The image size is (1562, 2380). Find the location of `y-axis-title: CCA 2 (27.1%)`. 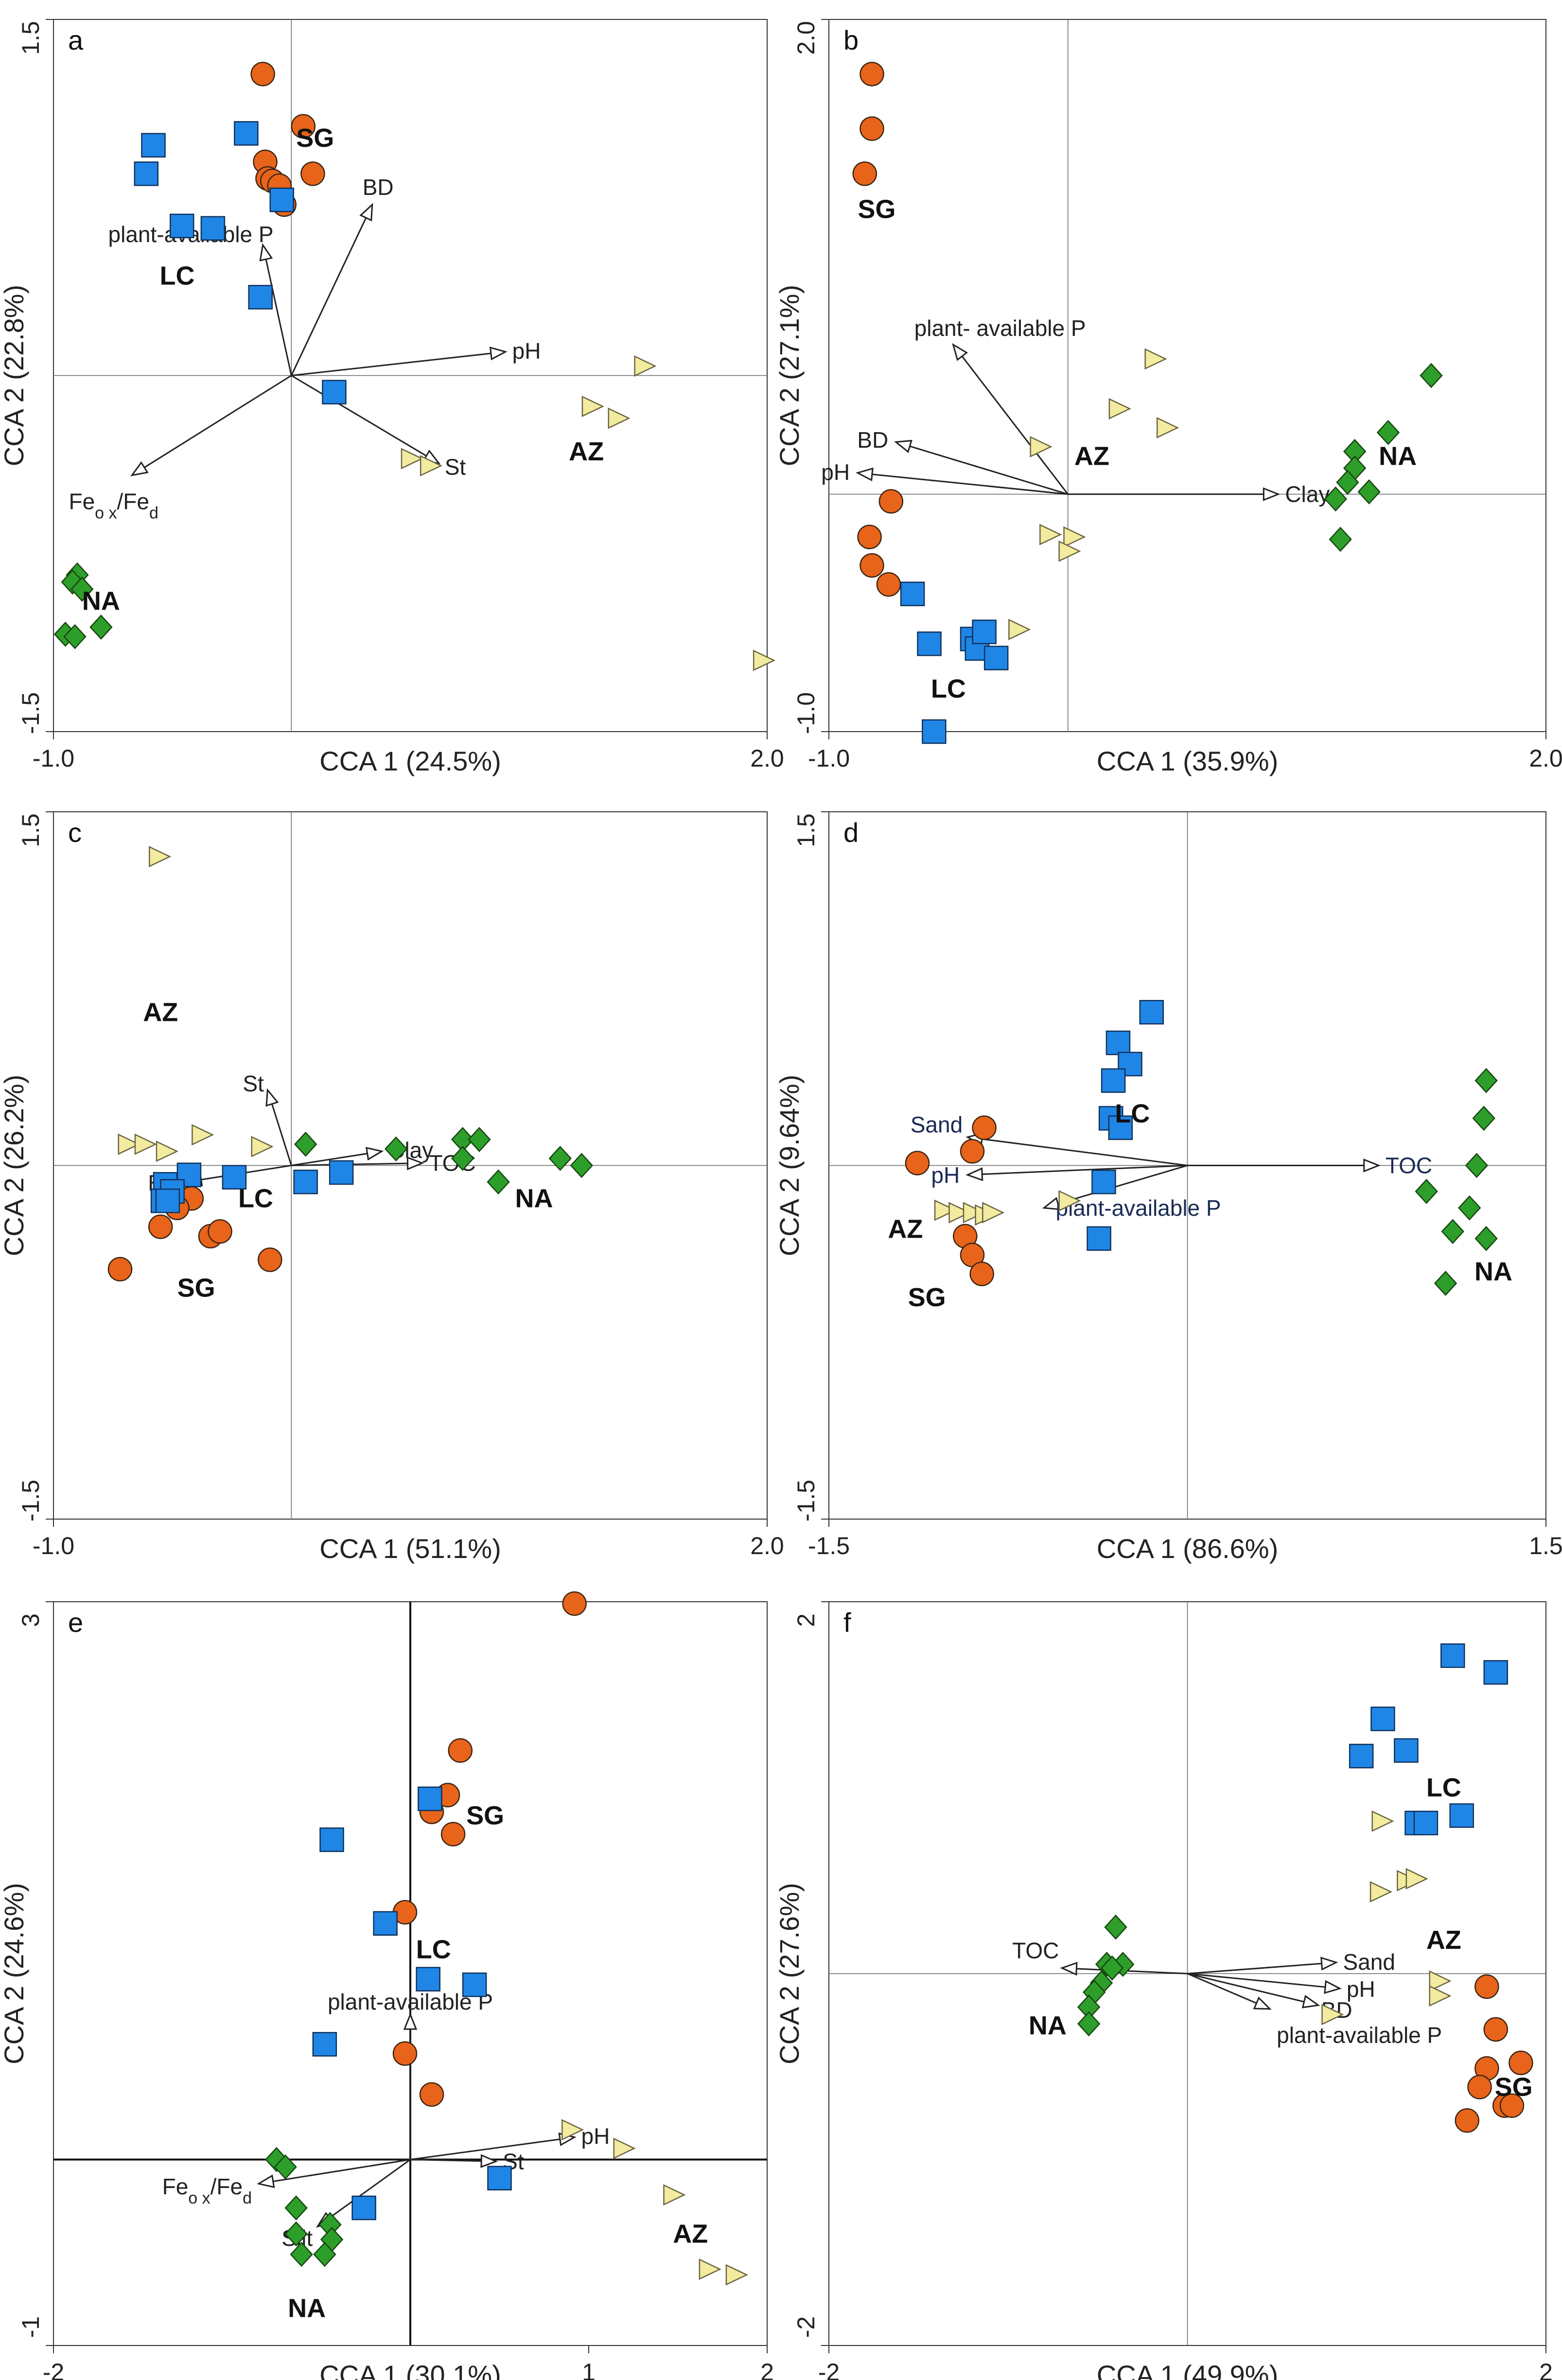

y-axis-title: CCA 2 (27.1%) is located at coordinates (789, 376).